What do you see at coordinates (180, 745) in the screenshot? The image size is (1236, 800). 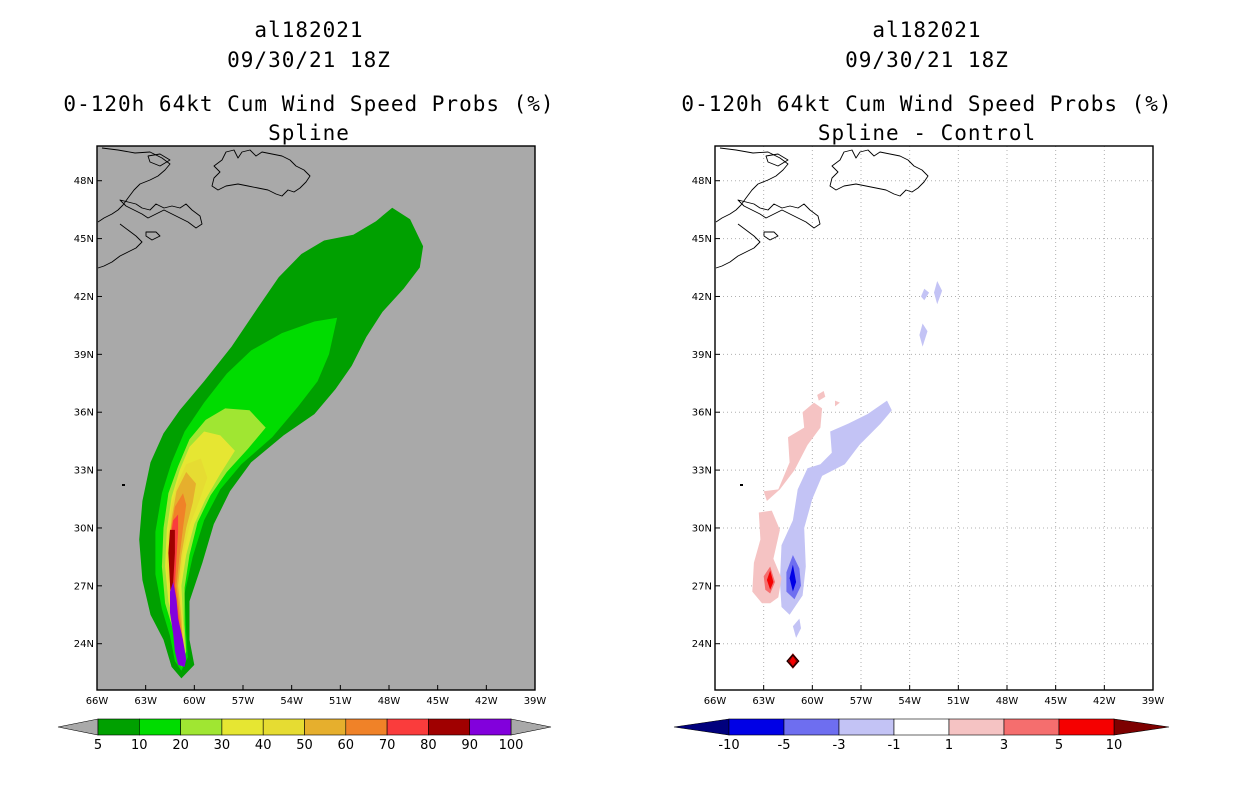 I see `colorbar-label: 20` at bounding box center [180, 745].